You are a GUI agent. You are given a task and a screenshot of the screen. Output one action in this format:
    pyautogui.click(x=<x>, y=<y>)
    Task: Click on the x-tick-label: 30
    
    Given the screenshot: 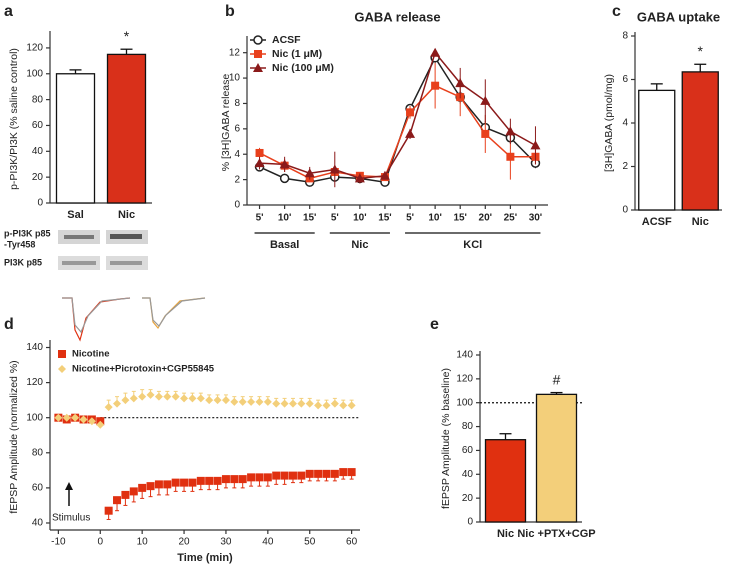 What is the action you would take?
    pyautogui.click(x=226, y=542)
    